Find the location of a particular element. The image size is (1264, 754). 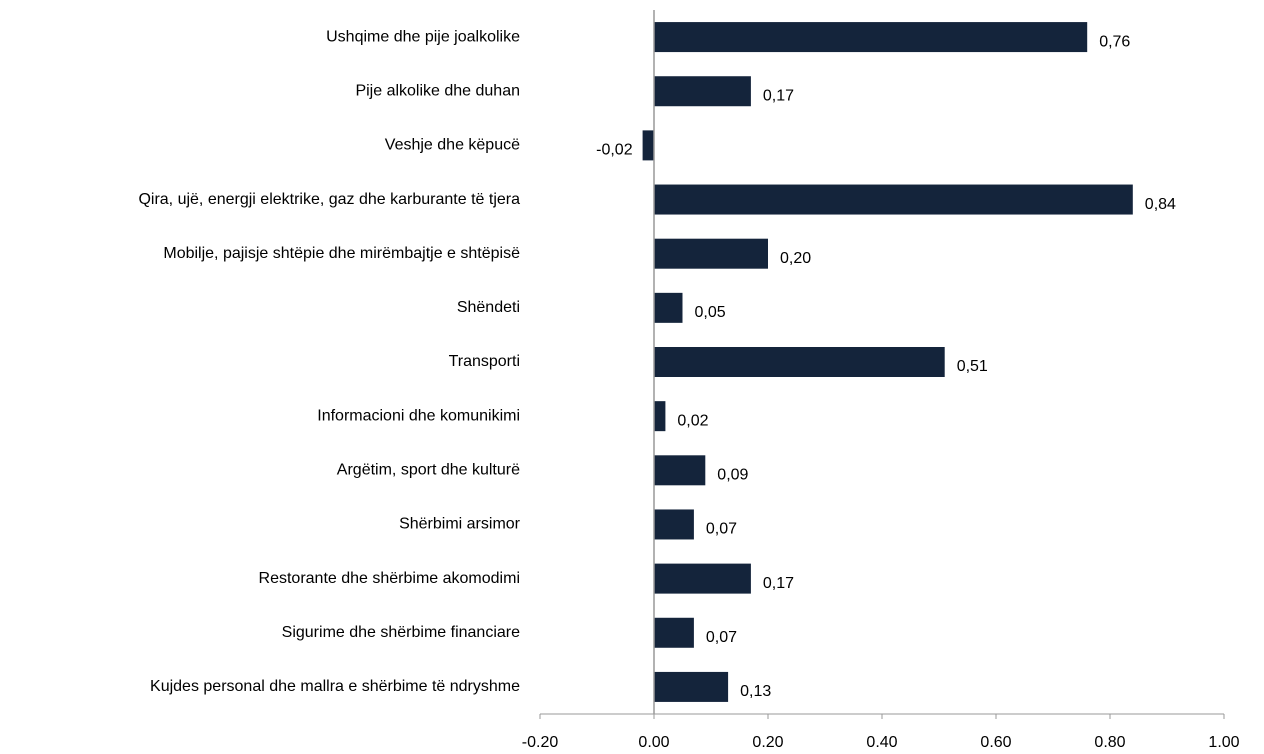

y-tick-label: Ushqime dhe pije joalkolike is located at coordinates (423, 36).